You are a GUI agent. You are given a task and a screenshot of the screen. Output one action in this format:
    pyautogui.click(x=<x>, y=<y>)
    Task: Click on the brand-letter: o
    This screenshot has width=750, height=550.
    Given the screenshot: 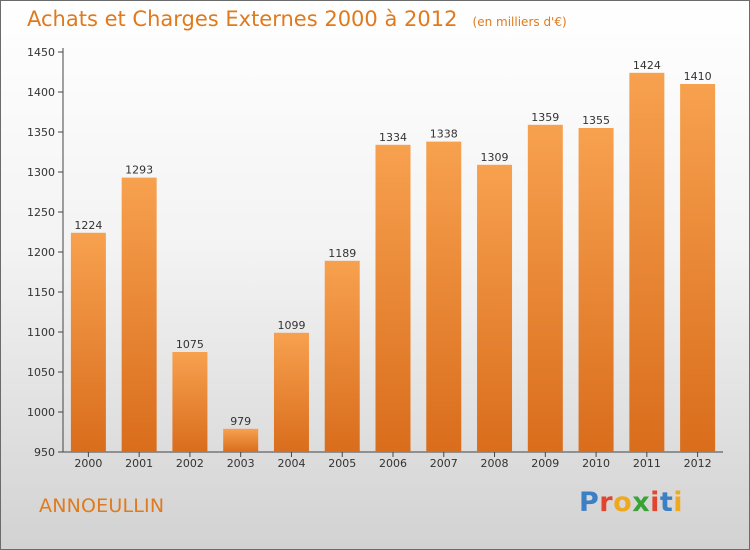 What is the action you would take?
    pyautogui.click(x=623, y=502)
    